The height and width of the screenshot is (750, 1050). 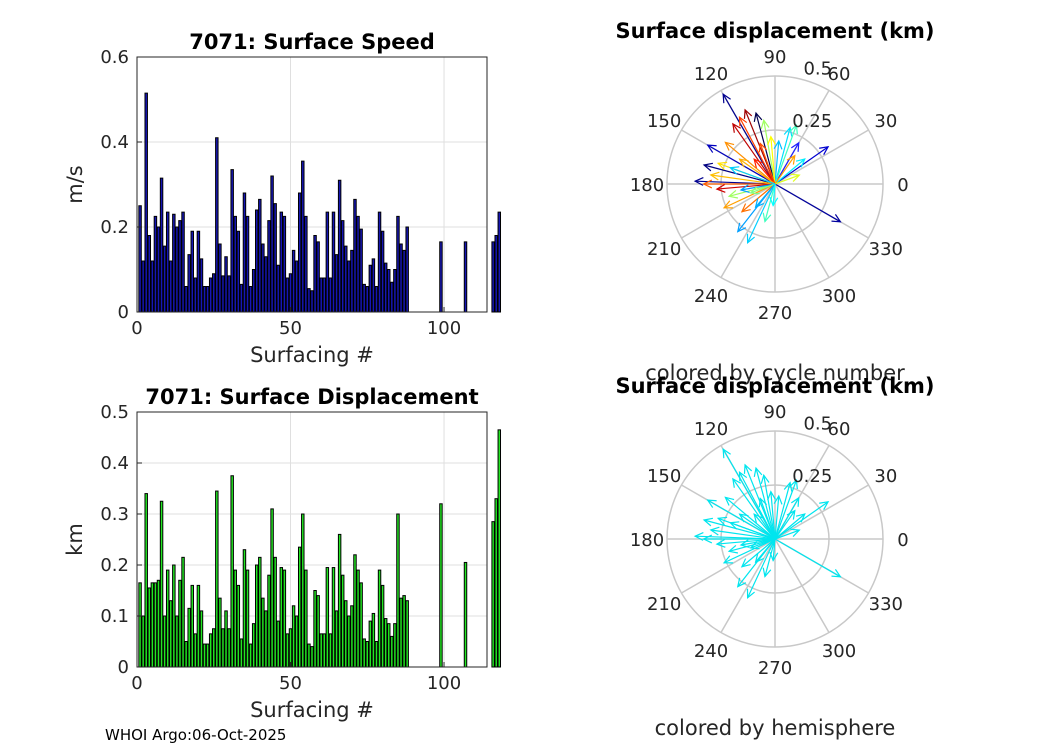 I want to click on angle-tick-label: 90, so click(x=775, y=57).